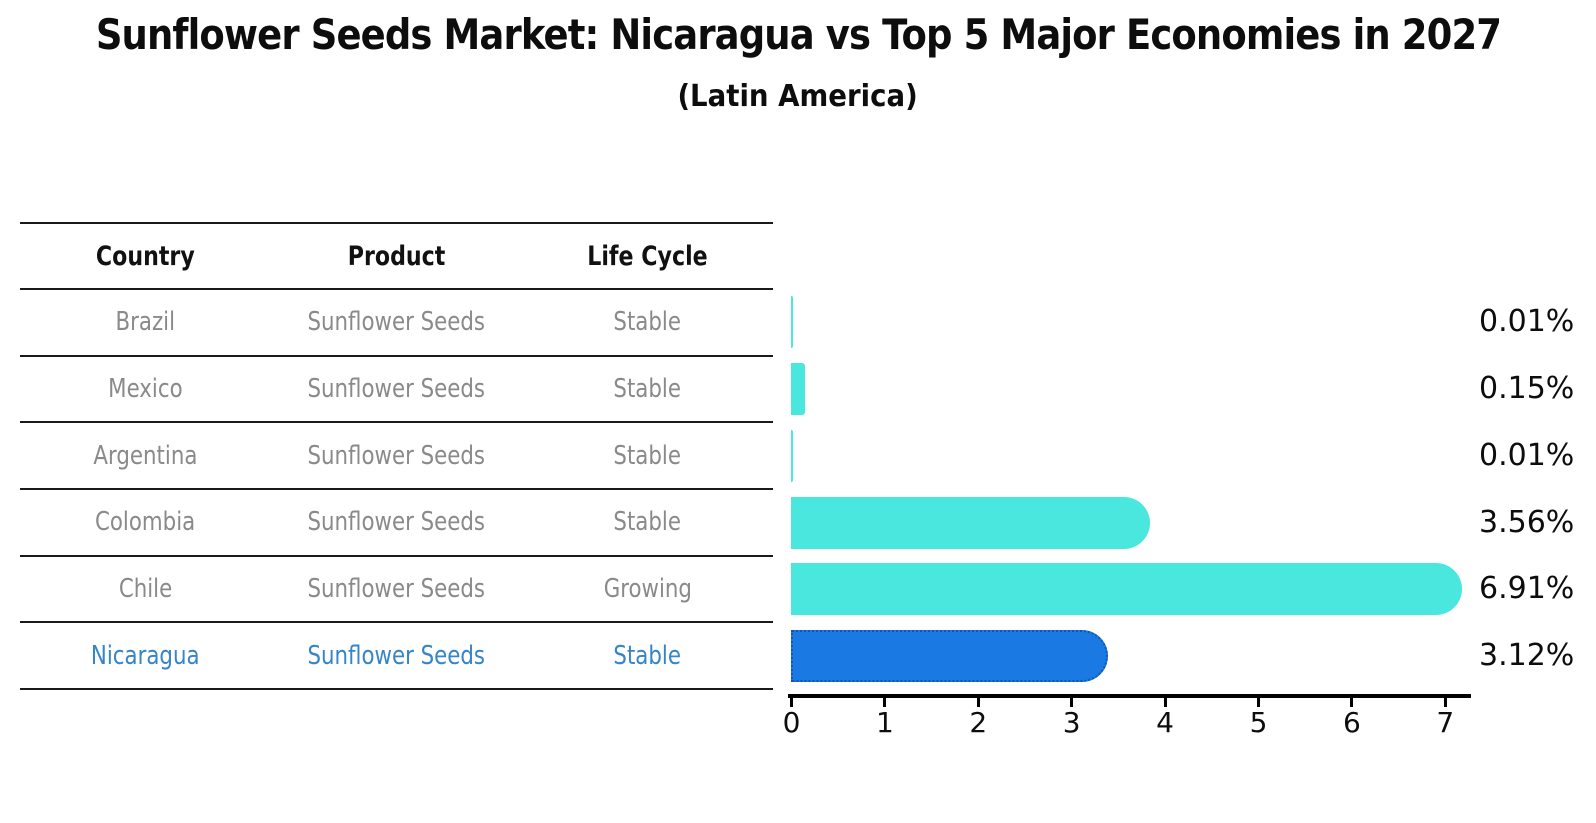  Describe the element at coordinates (1165, 722) in the screenshot. I see `x-axis-tick-label: 4` at that location.